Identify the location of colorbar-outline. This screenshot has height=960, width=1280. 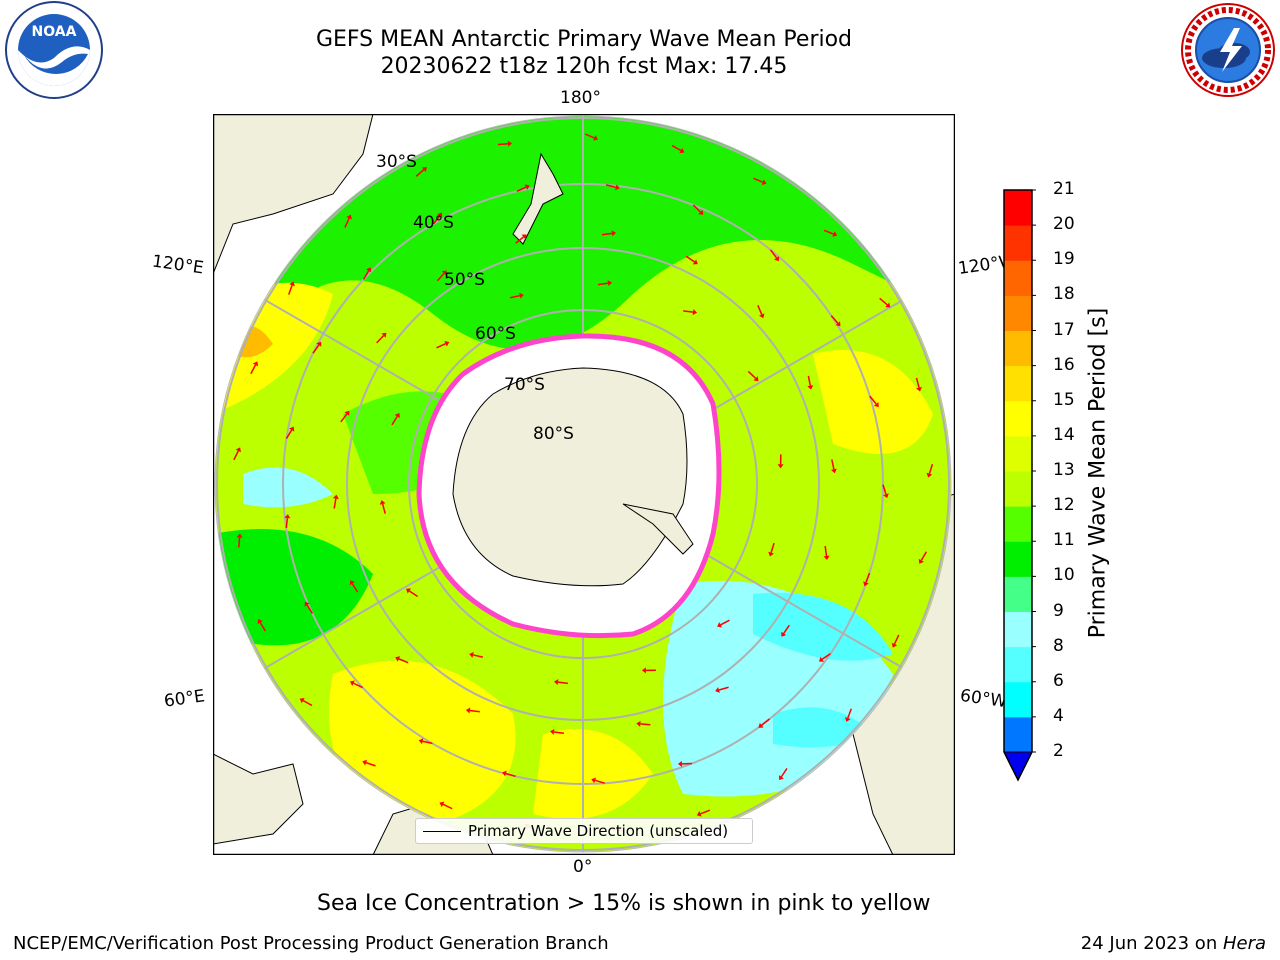
(1018, 485).